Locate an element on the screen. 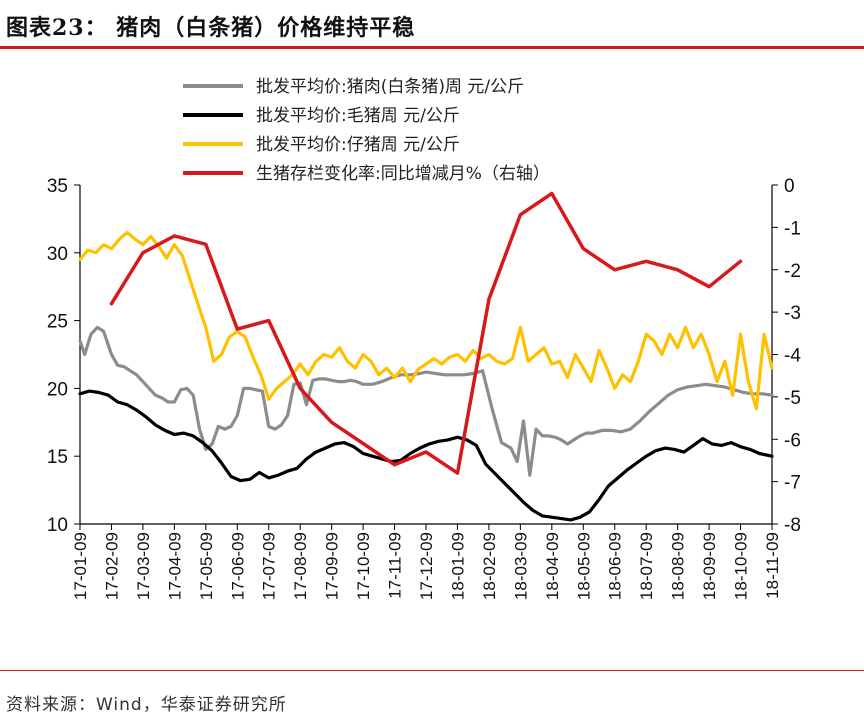 The image size is (864, 724). x-tick-label: 17-06-09 is located at coordinates (237, 566).